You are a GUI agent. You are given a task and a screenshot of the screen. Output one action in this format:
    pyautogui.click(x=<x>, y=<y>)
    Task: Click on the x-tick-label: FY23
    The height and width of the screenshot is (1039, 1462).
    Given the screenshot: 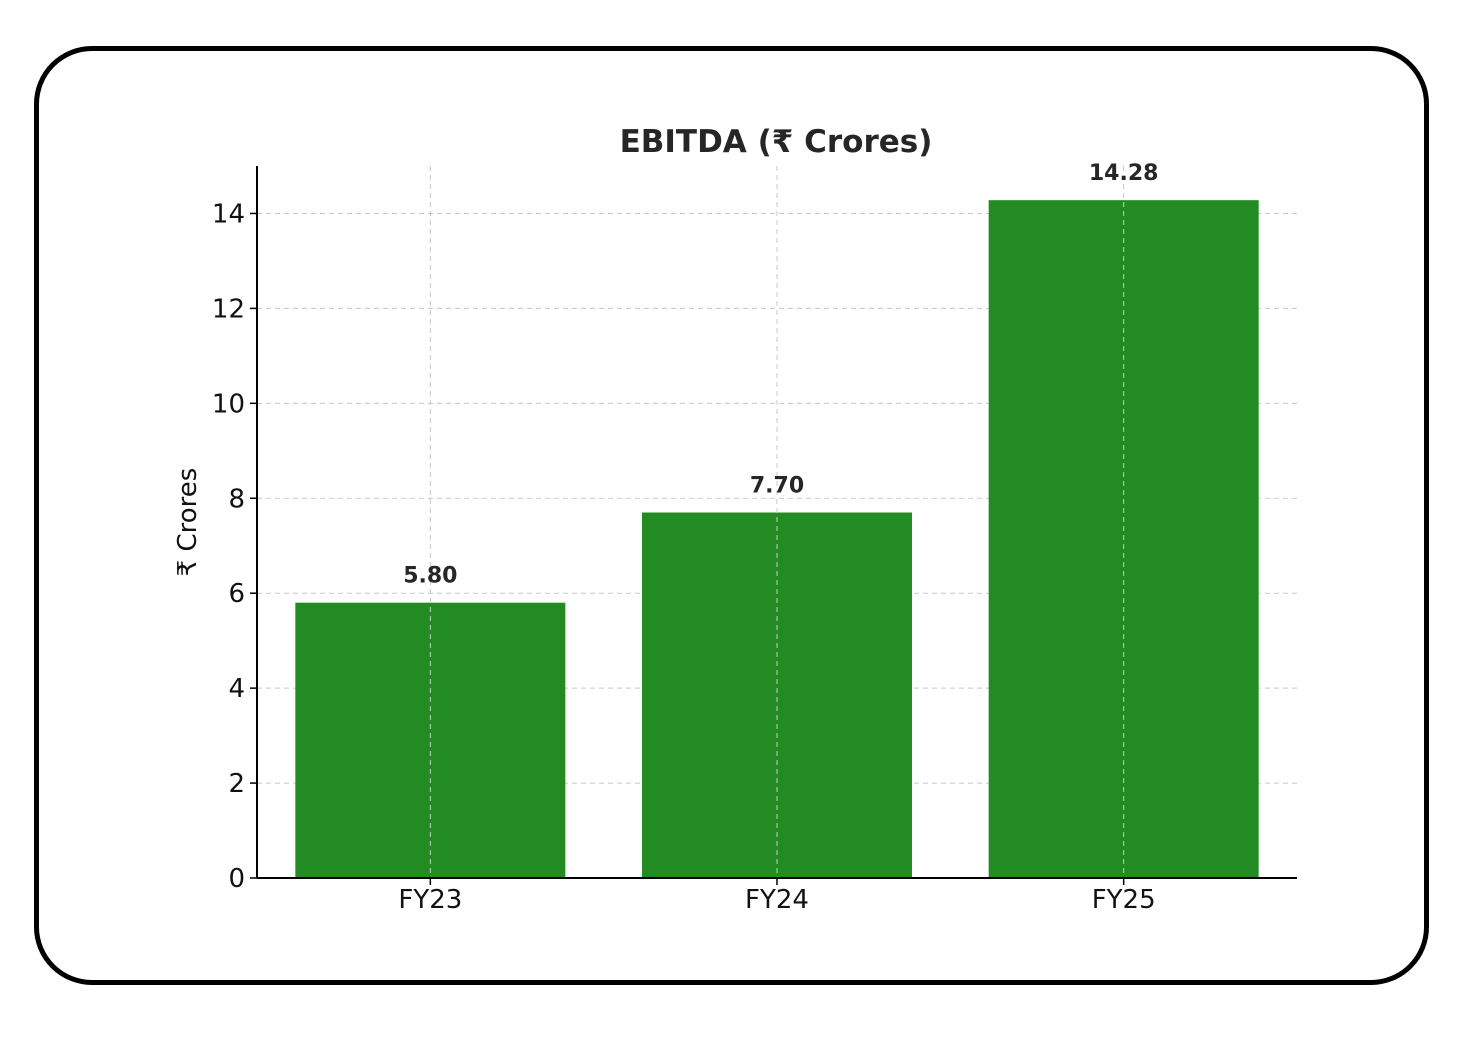 What is the action you would take?
    pyautogui.click(x=430, y=900)
    